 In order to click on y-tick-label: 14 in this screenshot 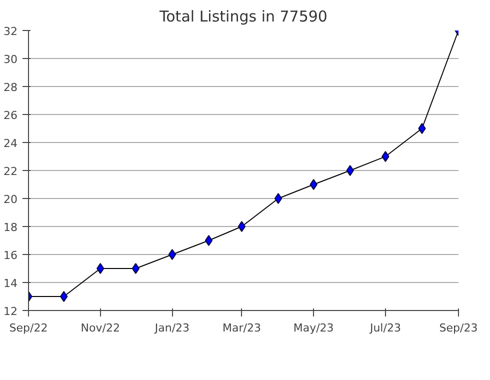, I will do `click(11, 283)`.